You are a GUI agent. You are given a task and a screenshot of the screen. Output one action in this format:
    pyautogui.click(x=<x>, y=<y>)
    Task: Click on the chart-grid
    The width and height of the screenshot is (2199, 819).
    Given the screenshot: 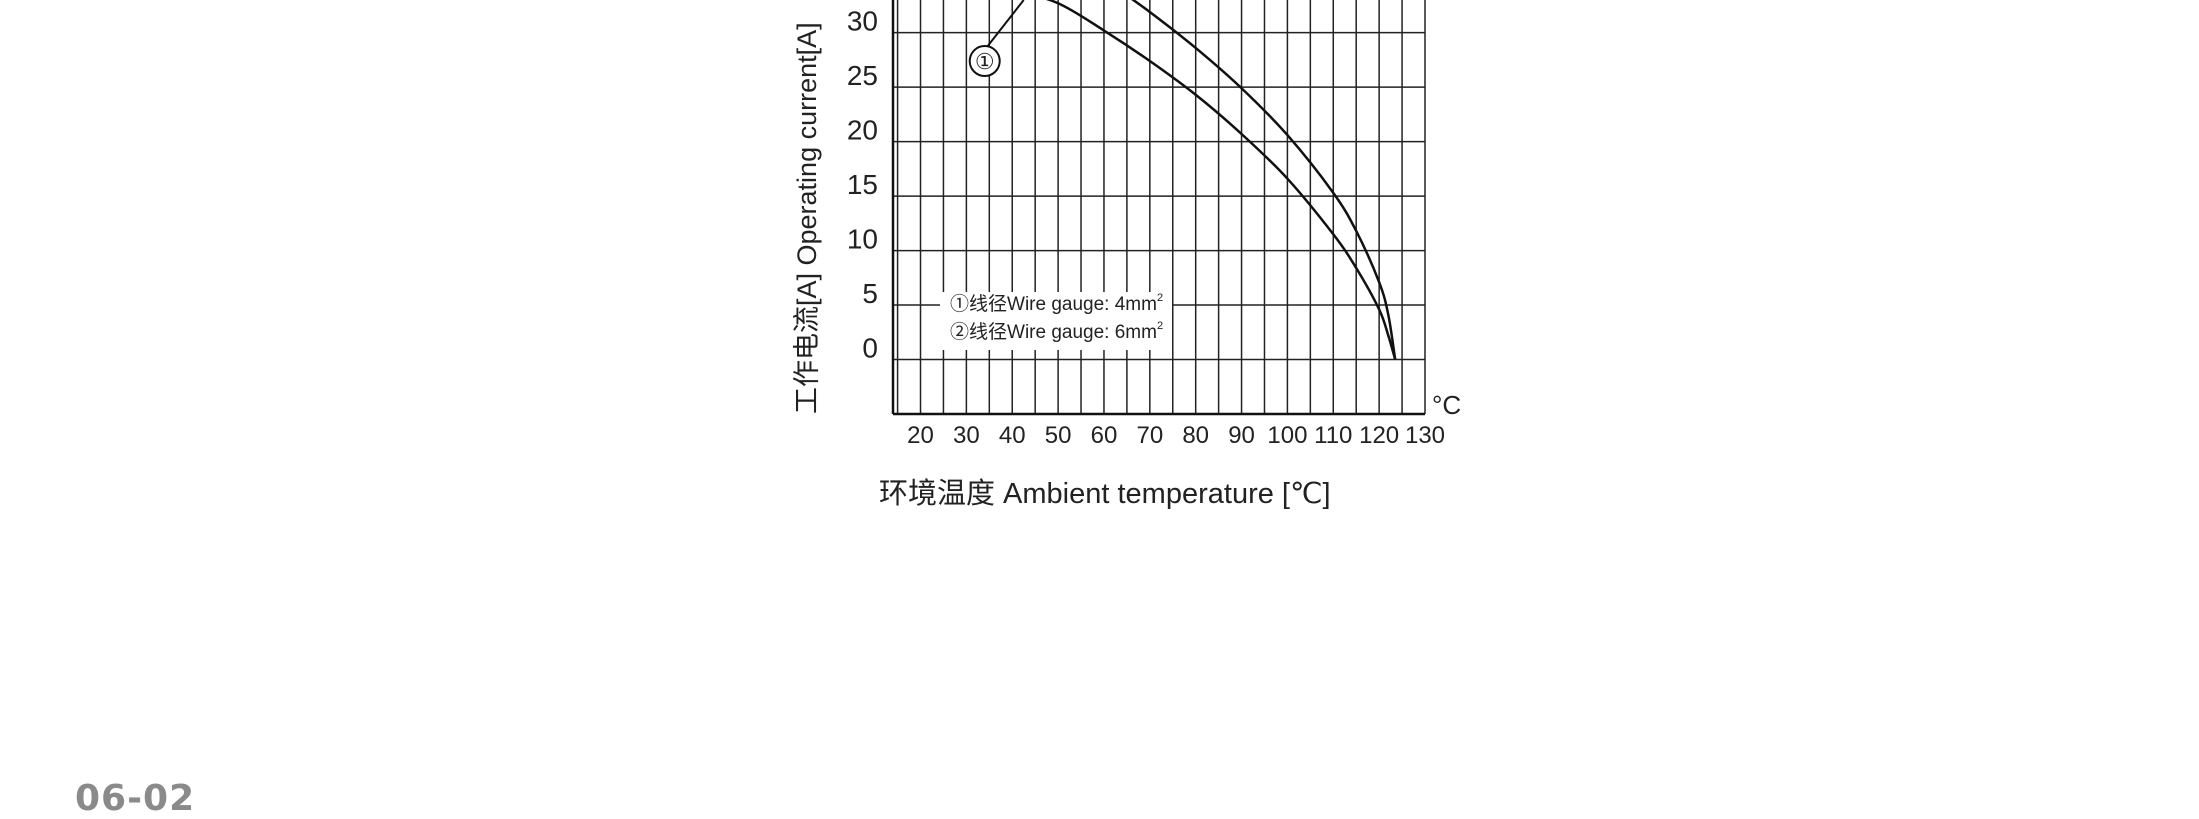 What is the action you would take?
    pyautogui.click(x=1159, y=207)
    